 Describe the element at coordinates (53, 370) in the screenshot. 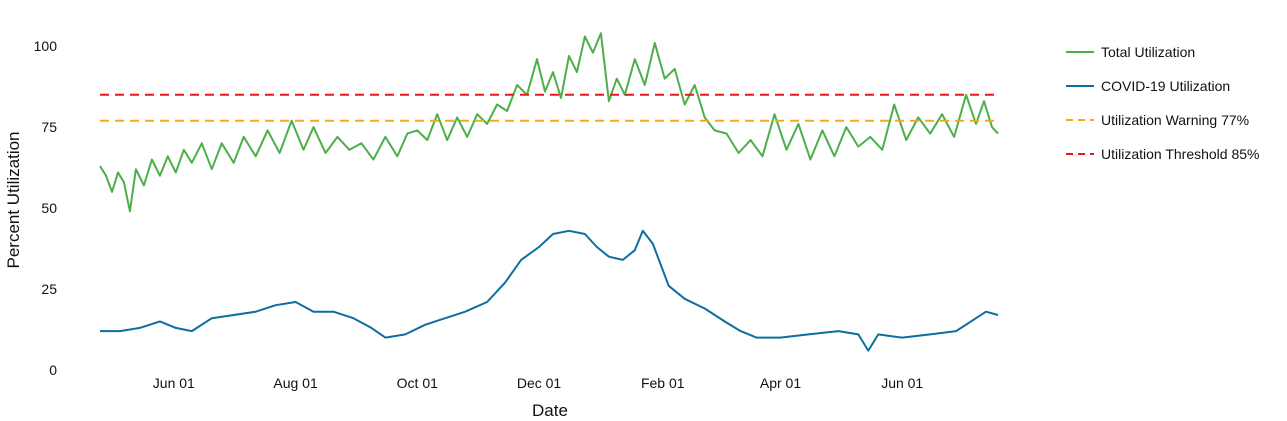

I see `y-tick-label: 0` at that location.